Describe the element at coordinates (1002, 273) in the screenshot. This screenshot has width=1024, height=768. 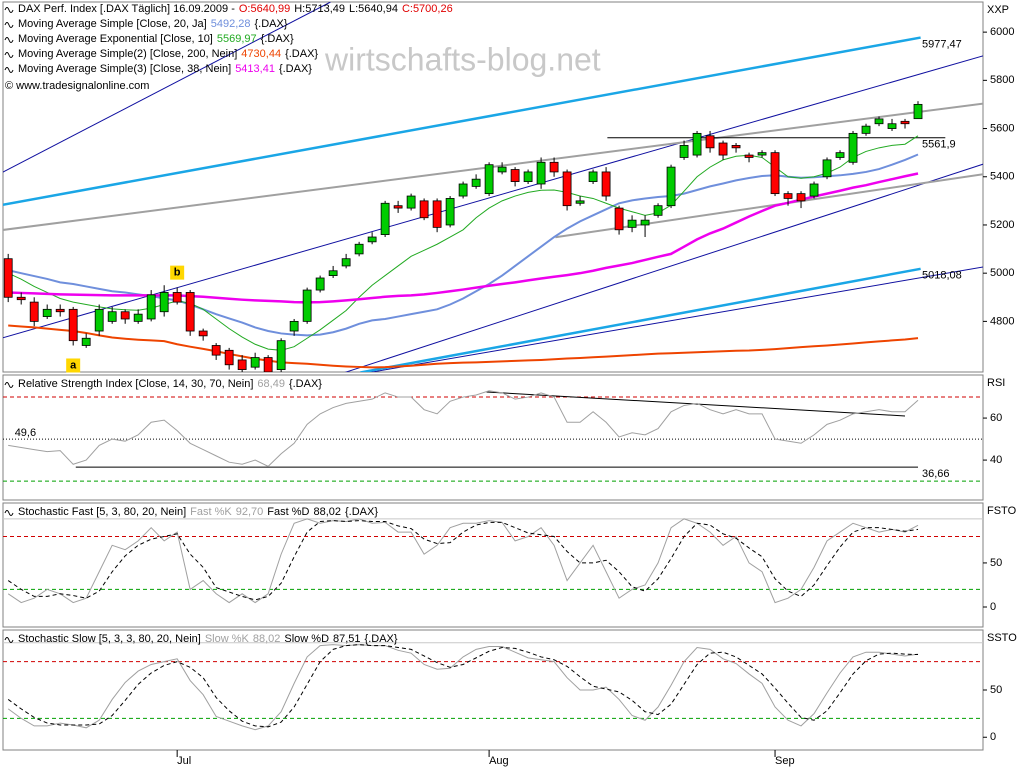
I see `y-tick-label: 5000` at that location.